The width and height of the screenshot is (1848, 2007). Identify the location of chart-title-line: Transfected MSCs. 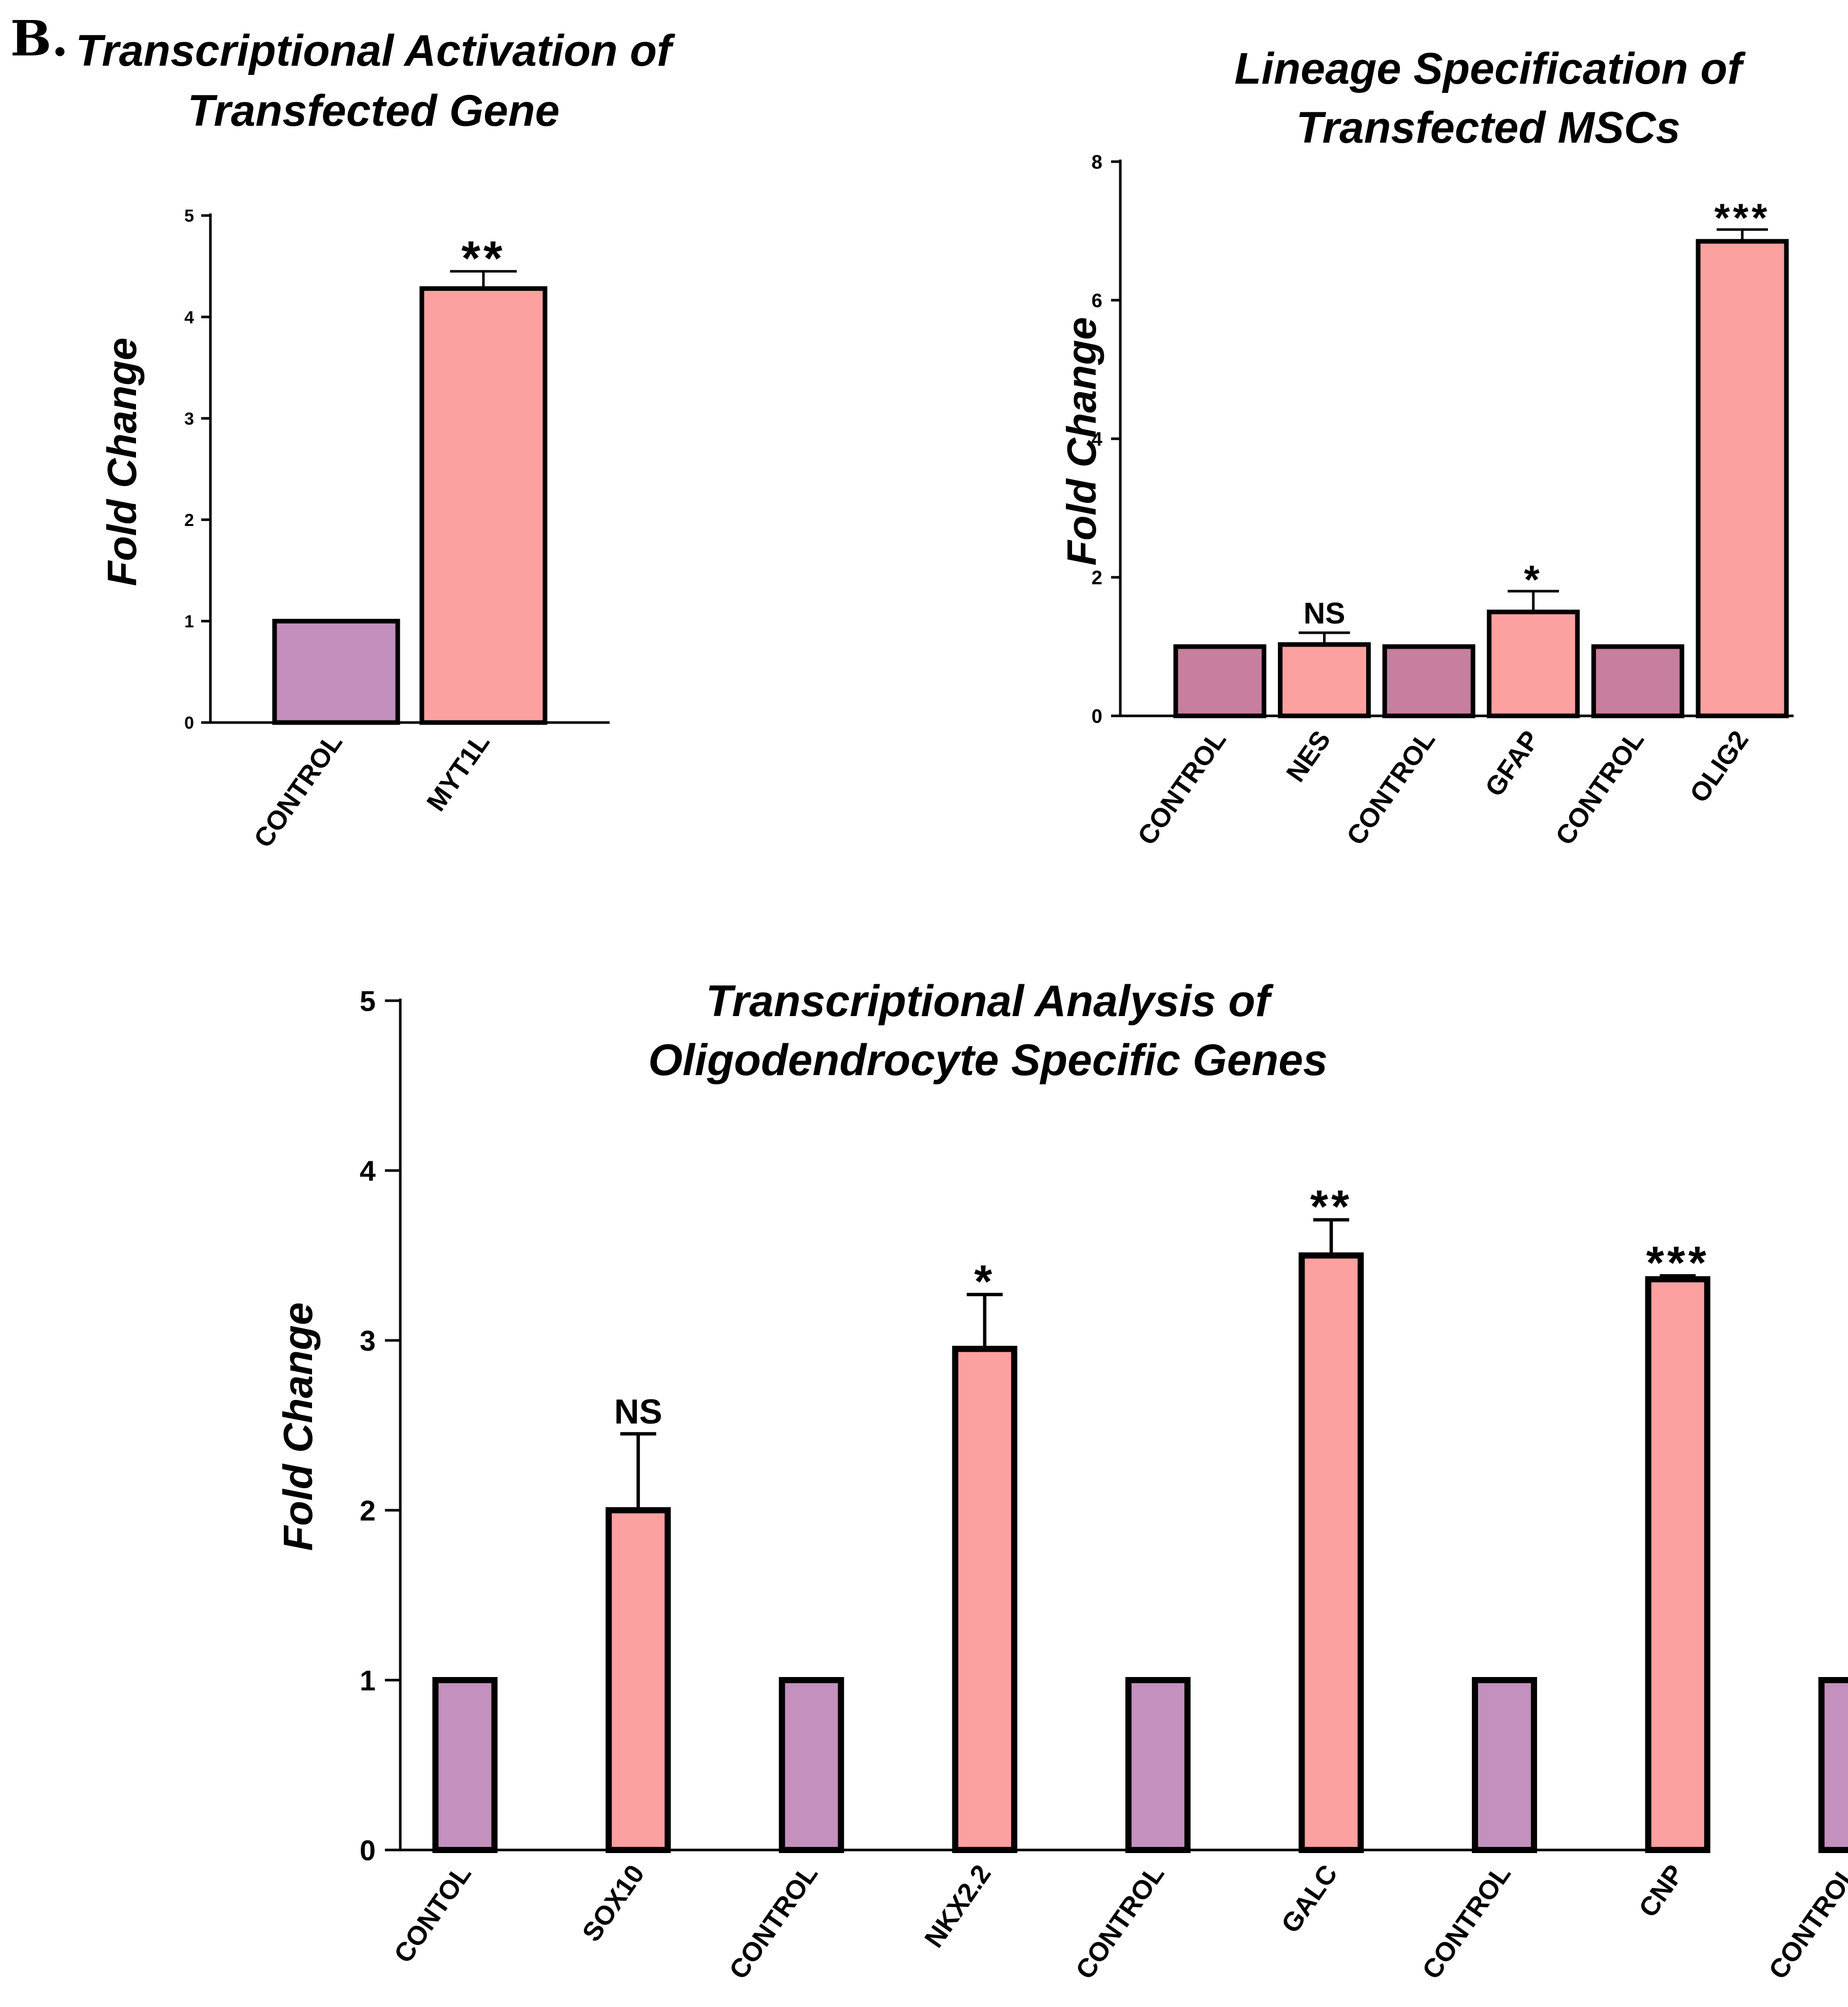
(1488, 127).